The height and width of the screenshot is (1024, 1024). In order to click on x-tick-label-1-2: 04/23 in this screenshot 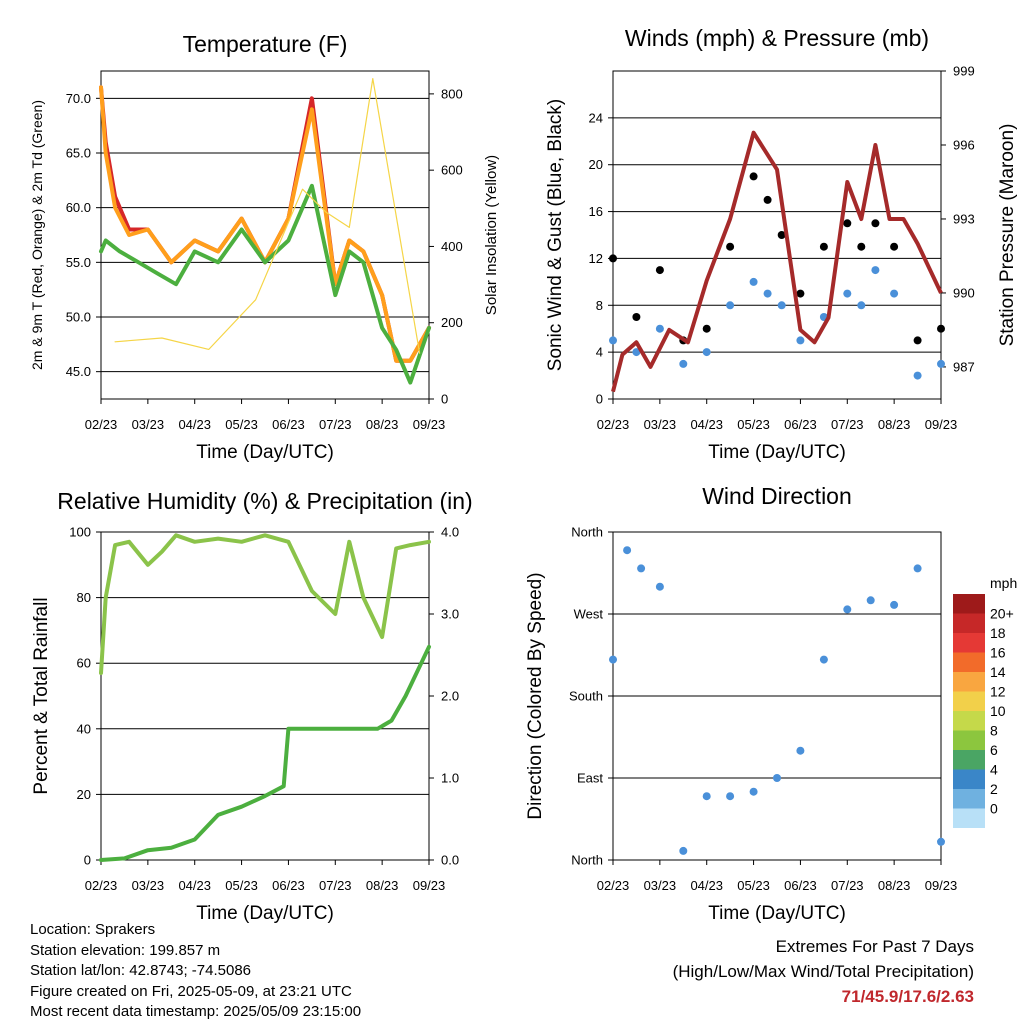, I will do `click(706, 424)`.